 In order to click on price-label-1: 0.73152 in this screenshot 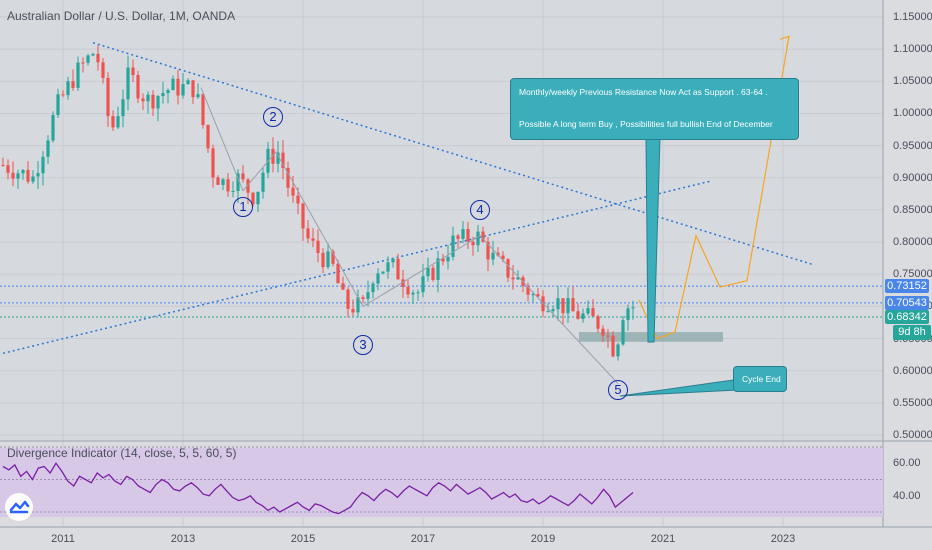, I will do `click(907, 286)`.